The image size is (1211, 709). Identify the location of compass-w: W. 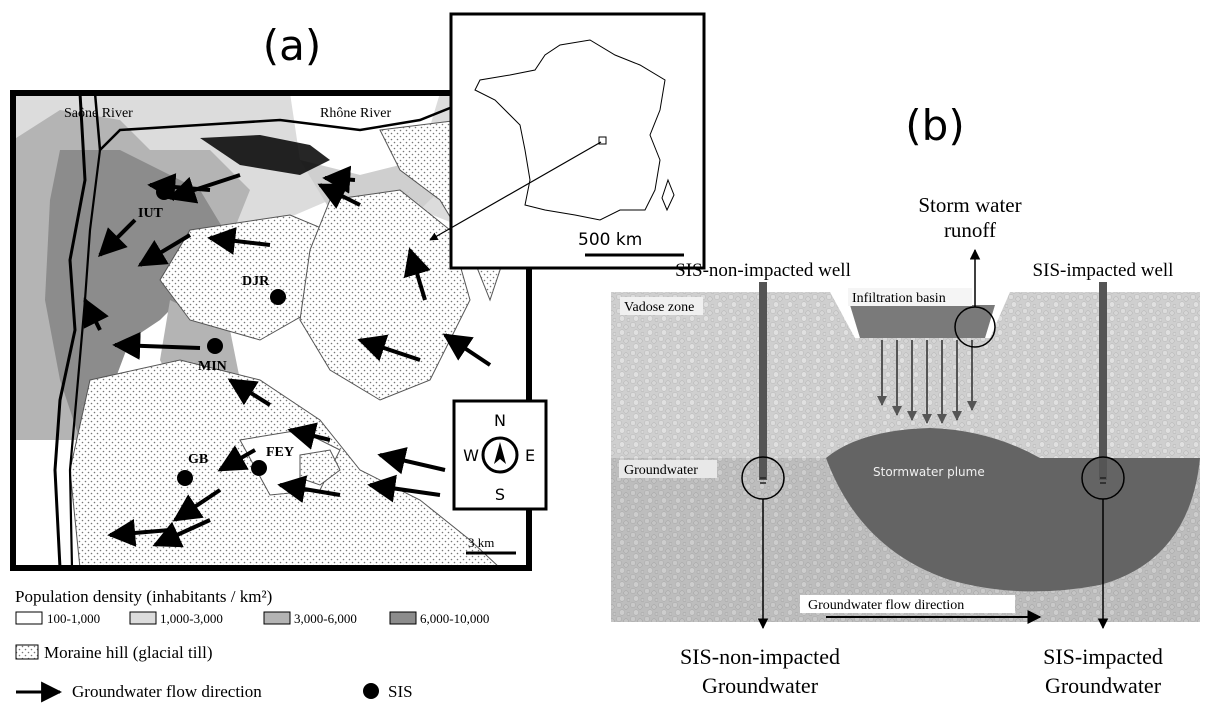
(471, 455).